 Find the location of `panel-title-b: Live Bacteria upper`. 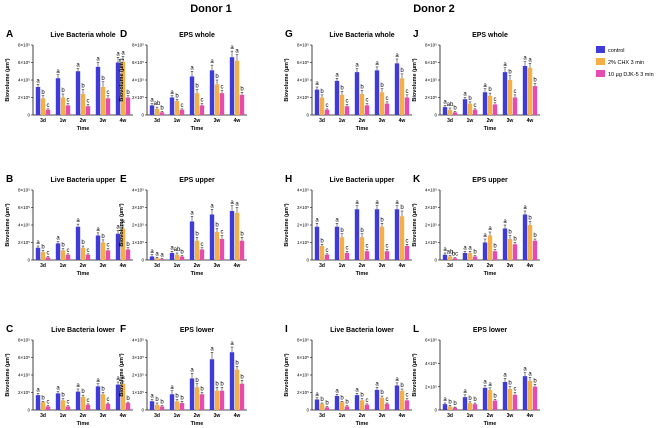

panel-title-b: Live Bacteria upper is located at coordinates (83, 180).